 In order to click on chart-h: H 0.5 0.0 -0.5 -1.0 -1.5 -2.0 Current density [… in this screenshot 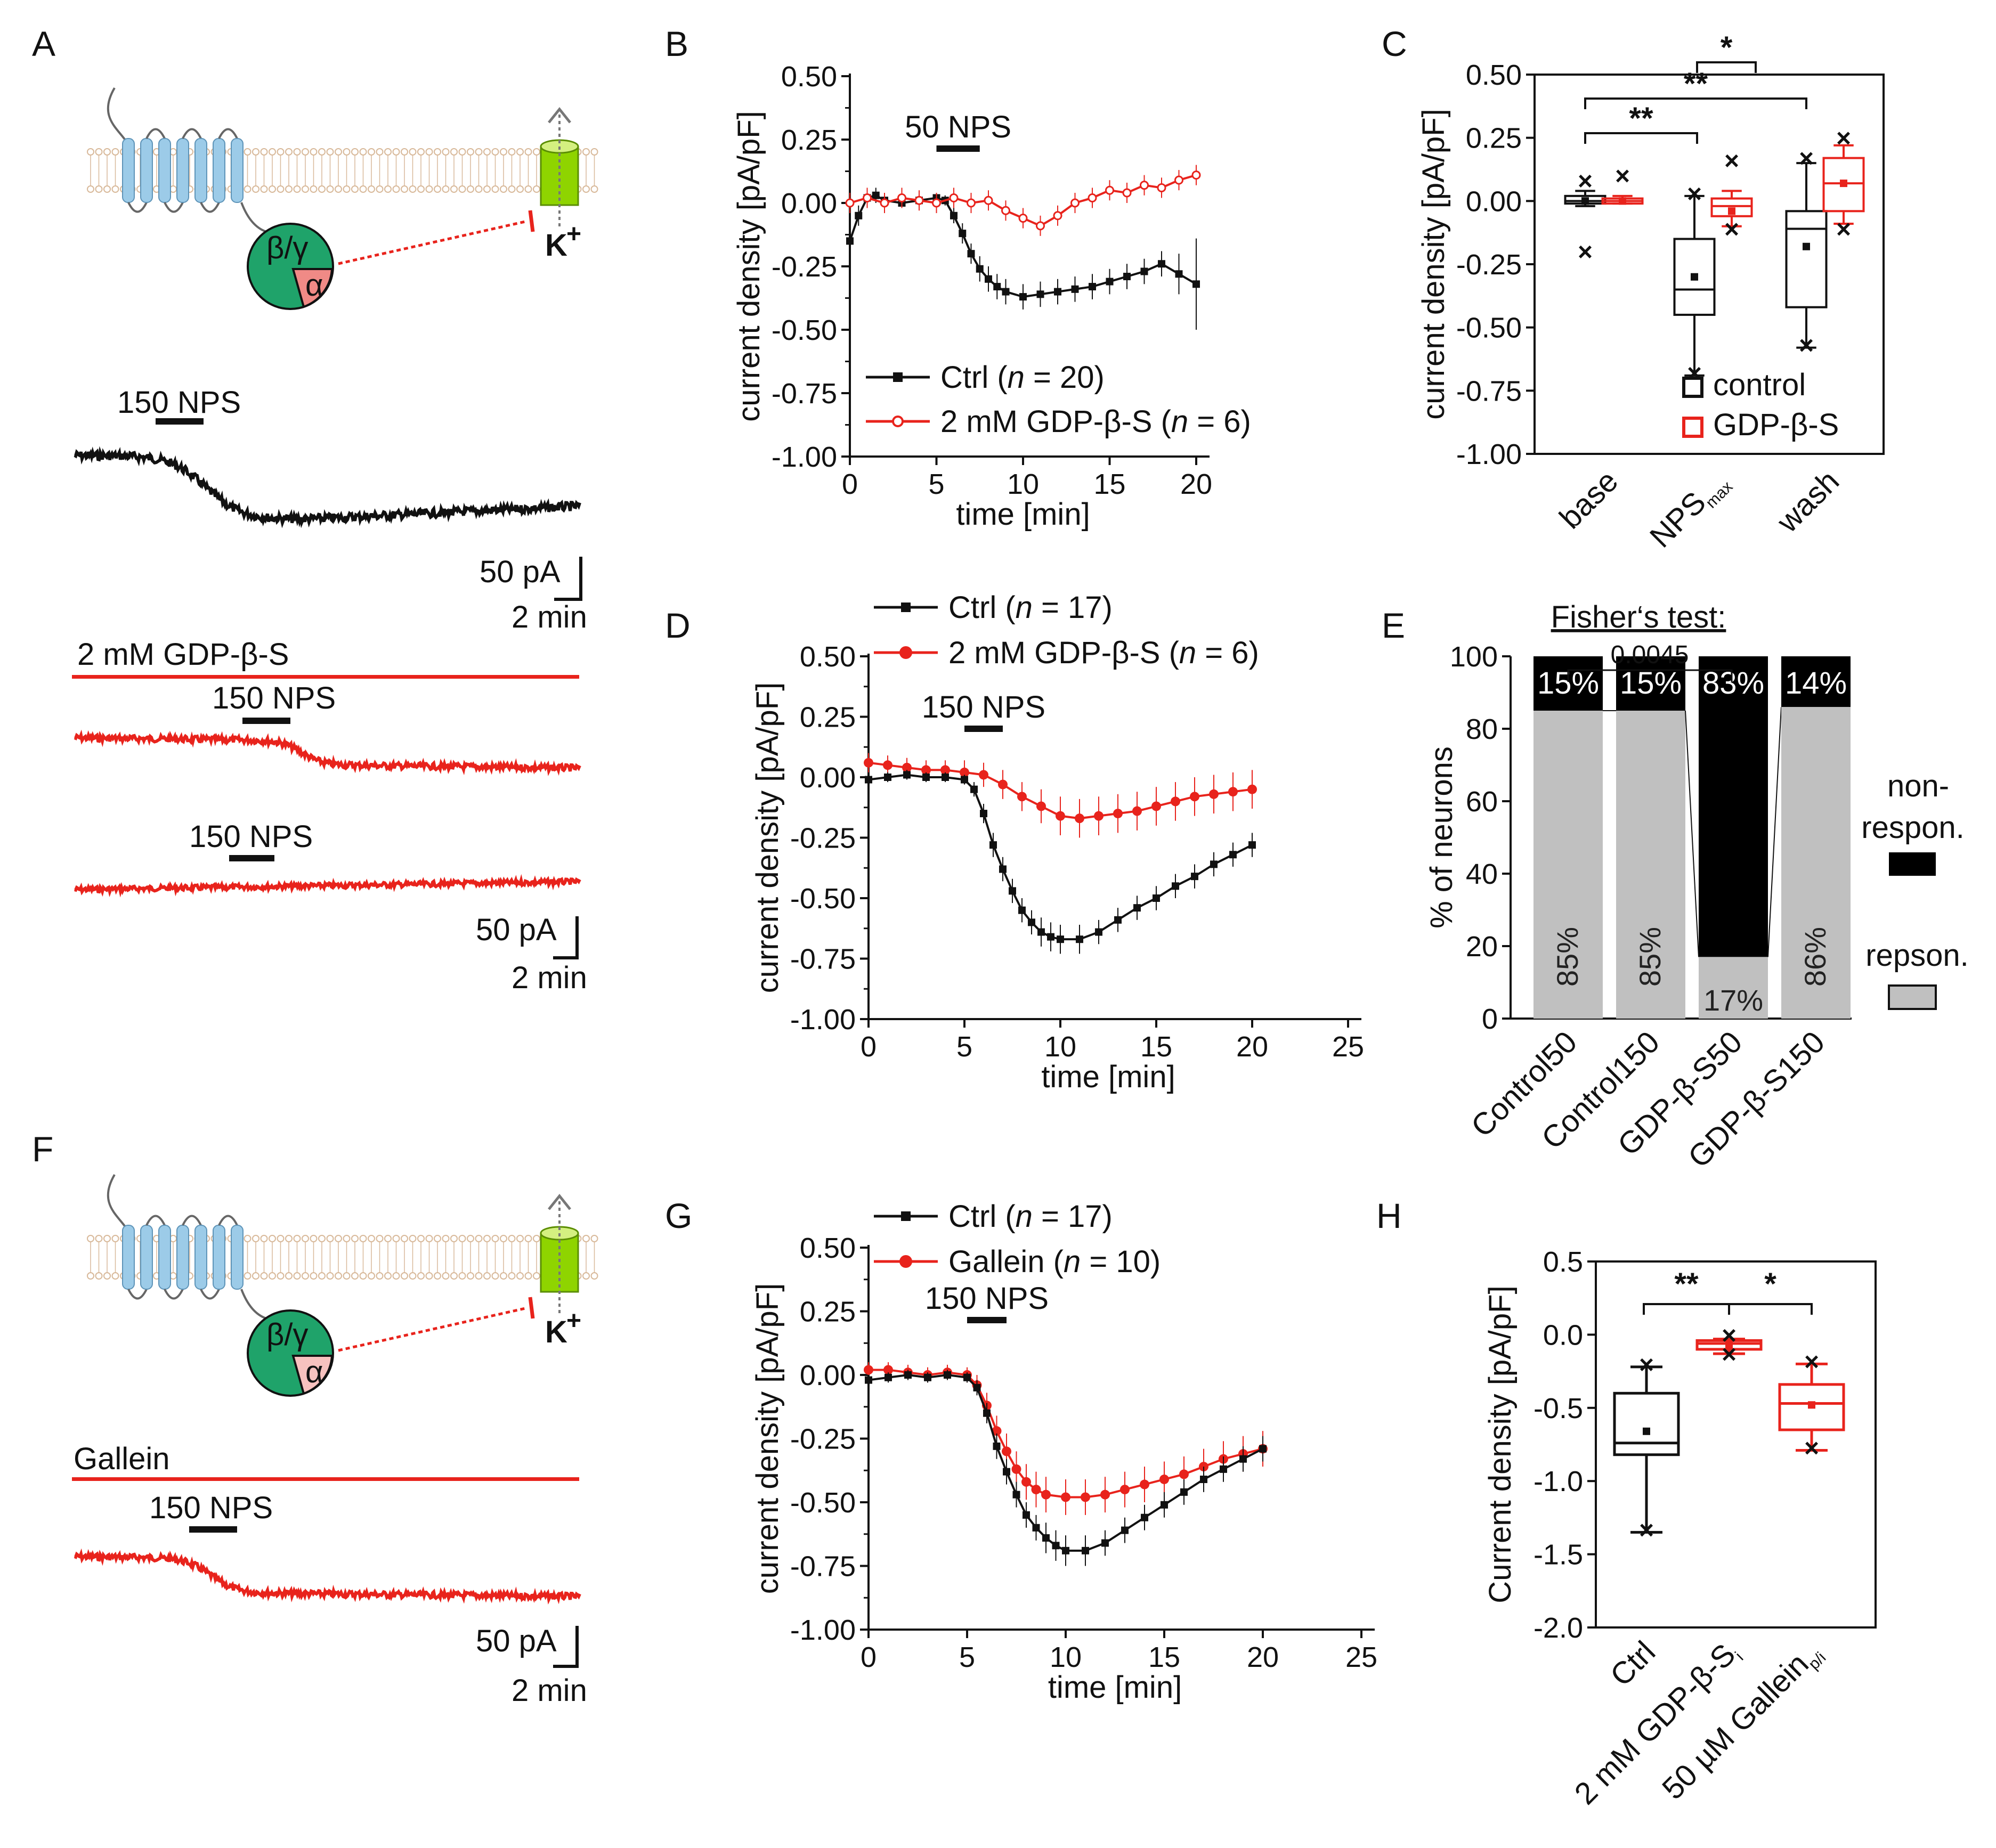, I will do `click(1626, 1503)`.